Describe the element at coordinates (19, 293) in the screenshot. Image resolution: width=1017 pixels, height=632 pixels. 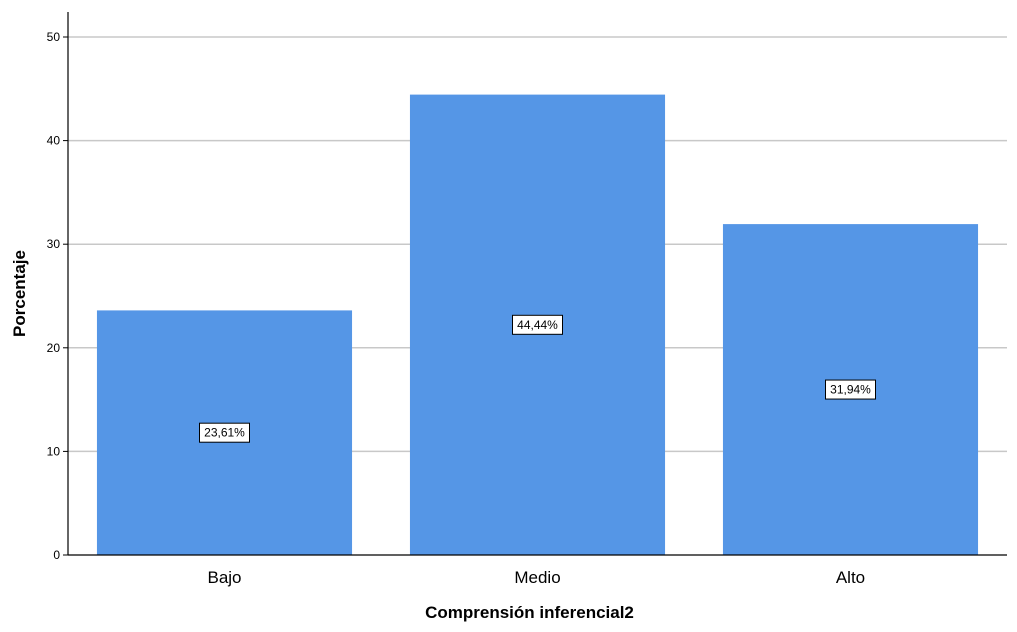
I see `y-axis-title: Porcentaje` at that location.